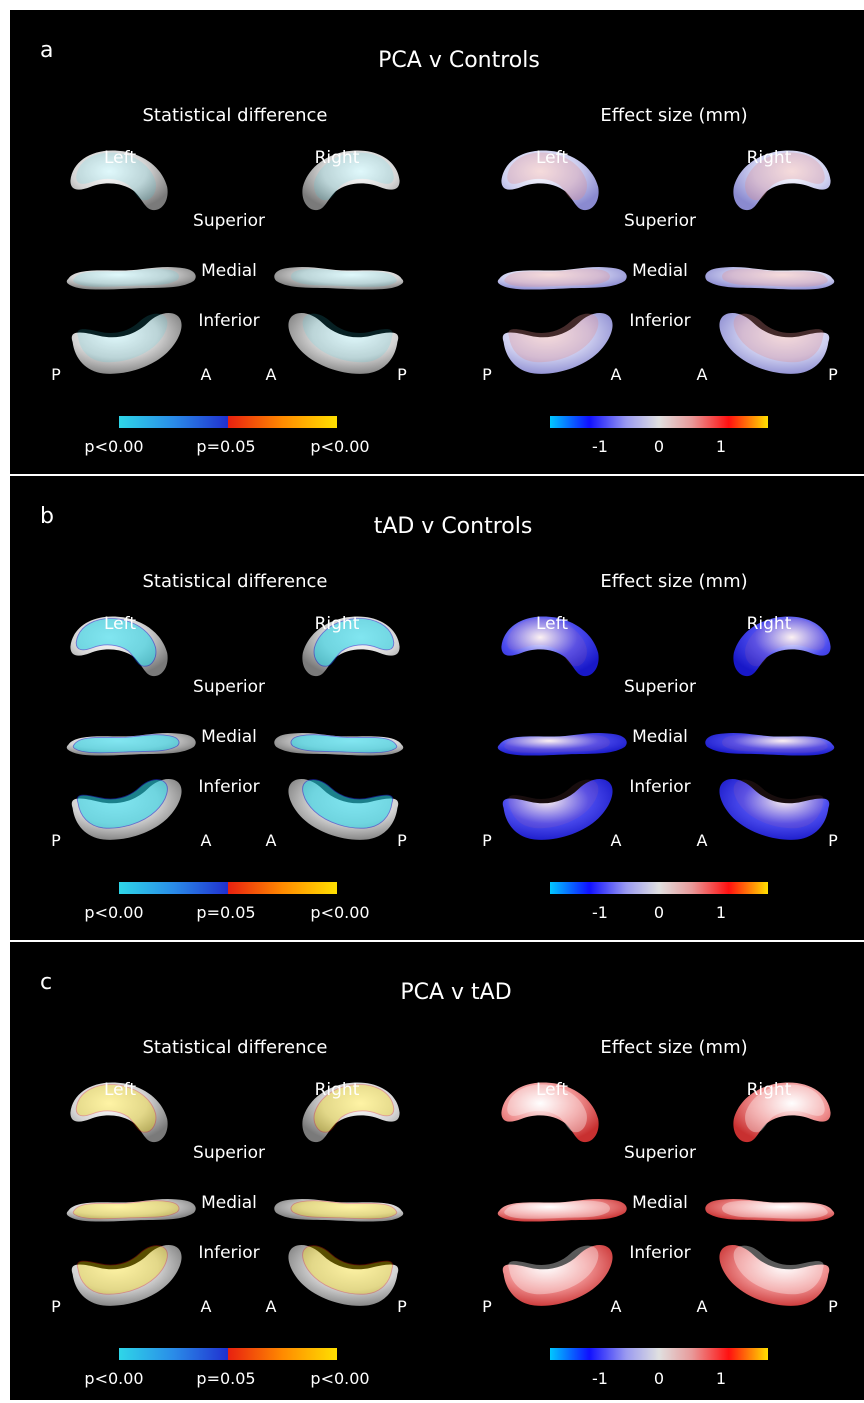 The image size is (864, 1403). Describe the element at coordinates (660, 271) in the screenshot. I see `effect-view-medial: Medial` at that location.